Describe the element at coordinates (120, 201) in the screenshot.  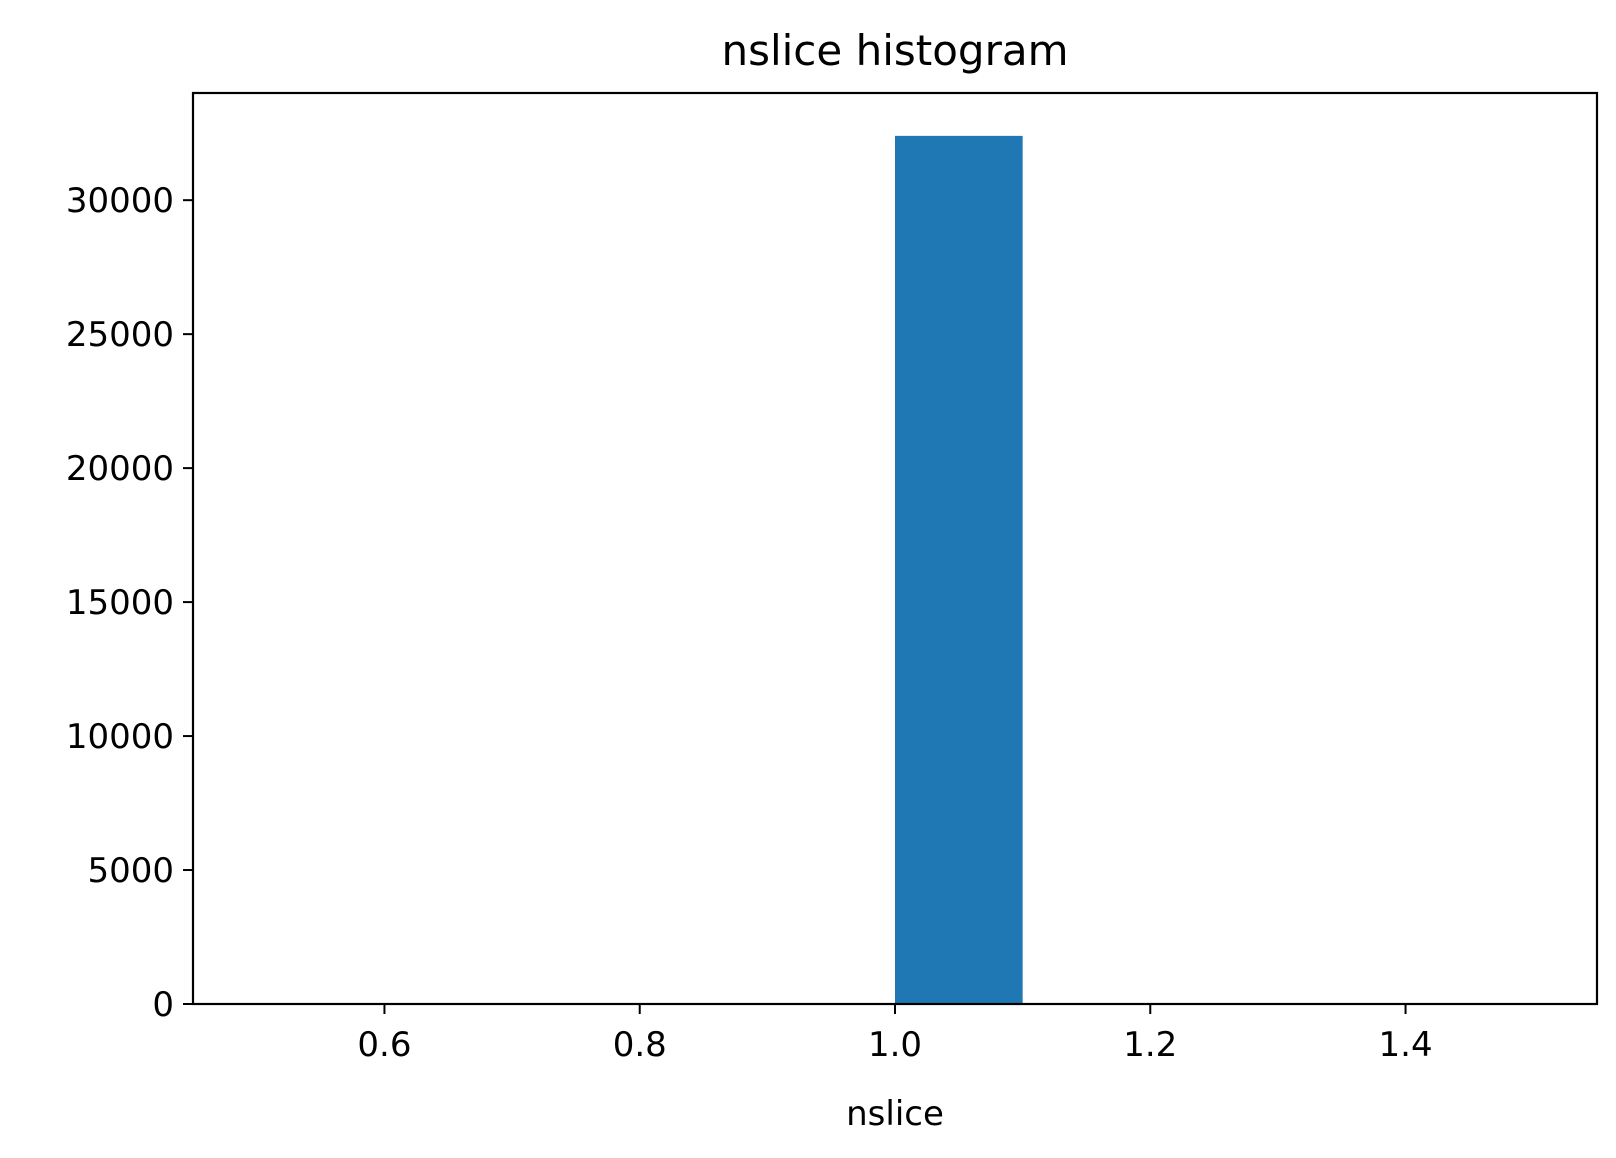
I see `y-tick-label: 30000` at that location.